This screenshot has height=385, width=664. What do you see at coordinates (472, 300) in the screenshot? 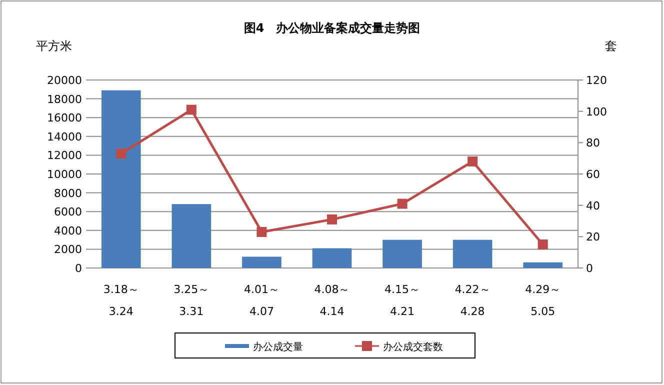
I see `x-tick-label: 4.22～ 4.28` at bounding box center [472, 300].